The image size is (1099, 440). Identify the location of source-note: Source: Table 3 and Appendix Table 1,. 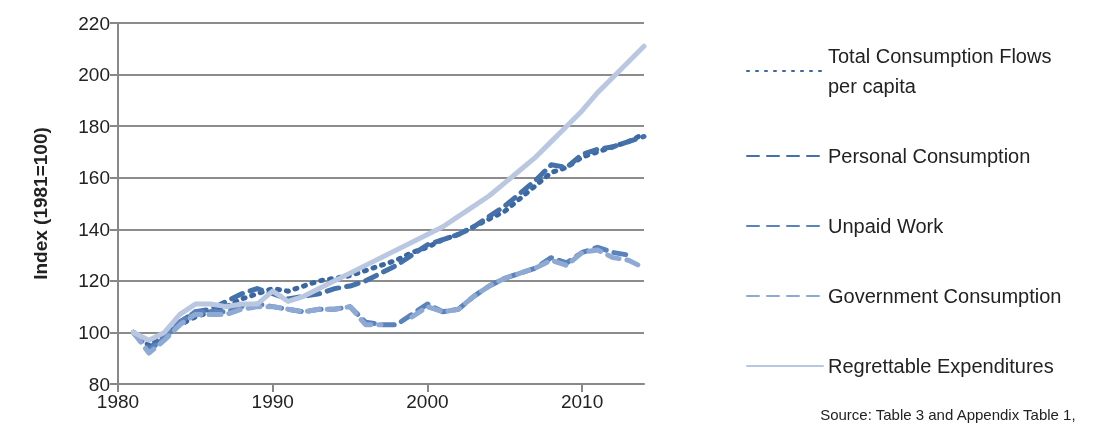
(948, 414).